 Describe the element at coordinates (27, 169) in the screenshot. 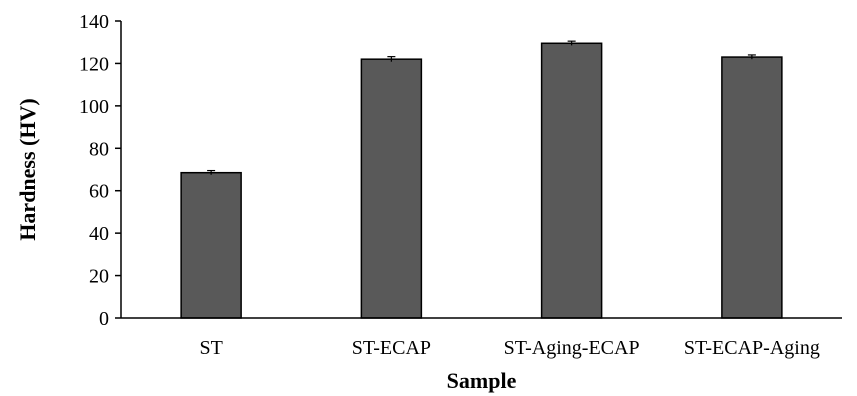

I see `y-axis-title: Hardness (HV)` at that location.